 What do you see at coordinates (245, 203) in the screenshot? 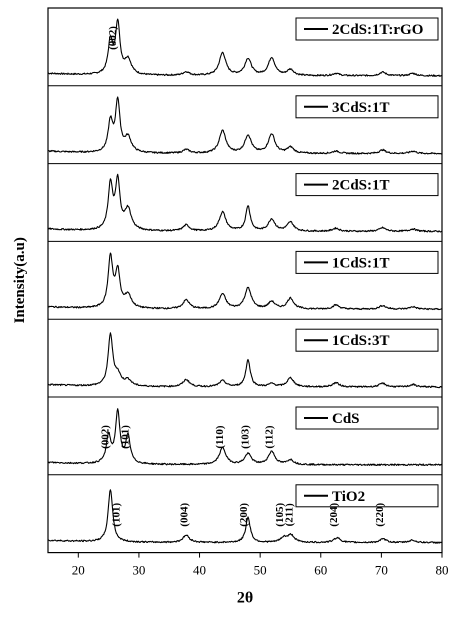
I see `xrd-trace-2CdS:1T` at bounding box center [245, 203].